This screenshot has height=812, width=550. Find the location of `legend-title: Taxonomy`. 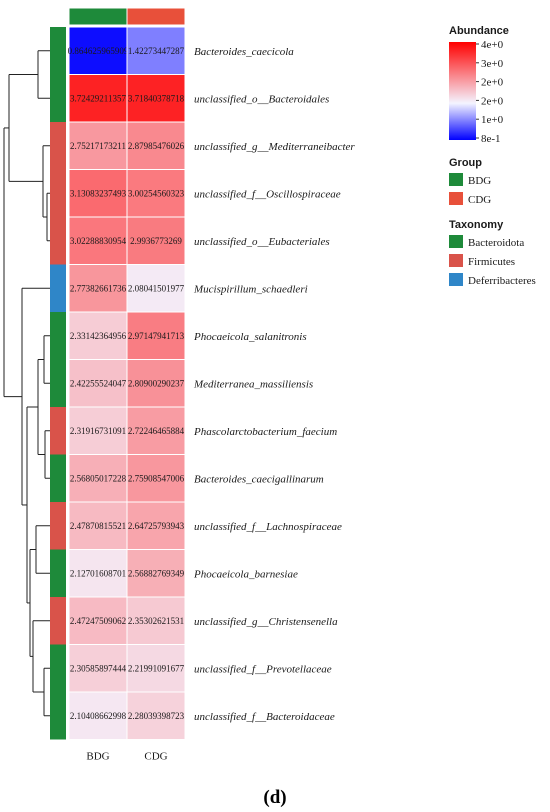

legend-title: Taxonomy is located at coordinates (476, 225).